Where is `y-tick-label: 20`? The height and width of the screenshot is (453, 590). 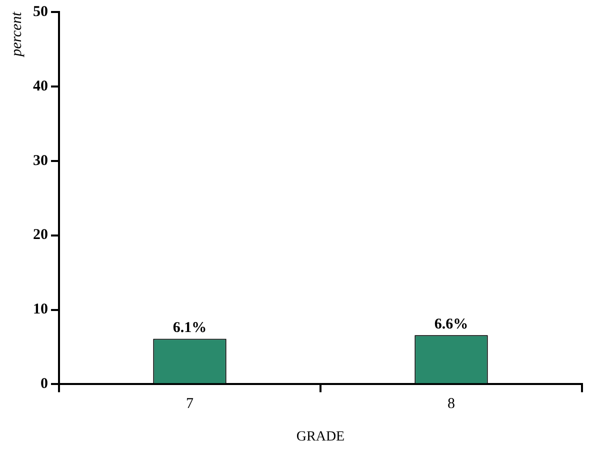
y-tick-label: 20 is located at coordinates (40, 235).